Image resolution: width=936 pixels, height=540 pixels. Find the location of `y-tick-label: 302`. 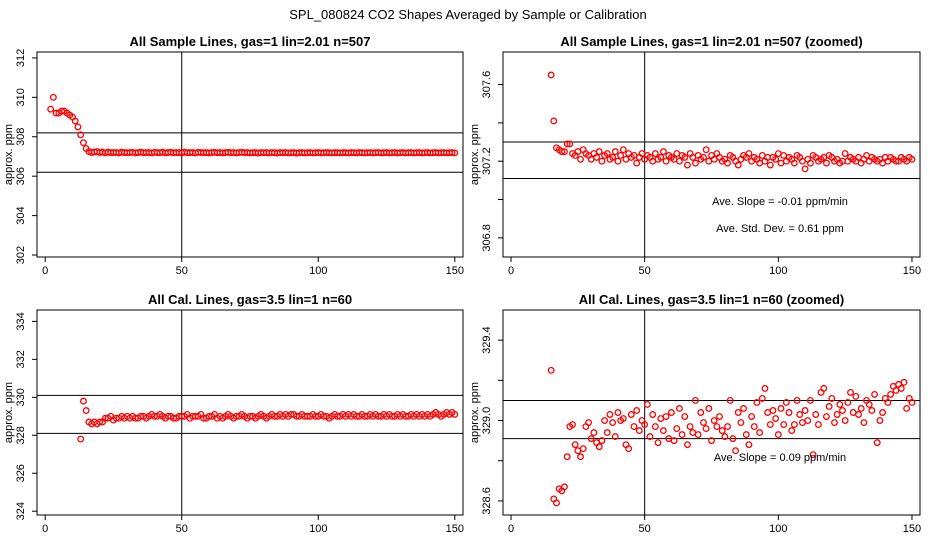

y-tick-label: 302 is located at coordinates (21, 255).